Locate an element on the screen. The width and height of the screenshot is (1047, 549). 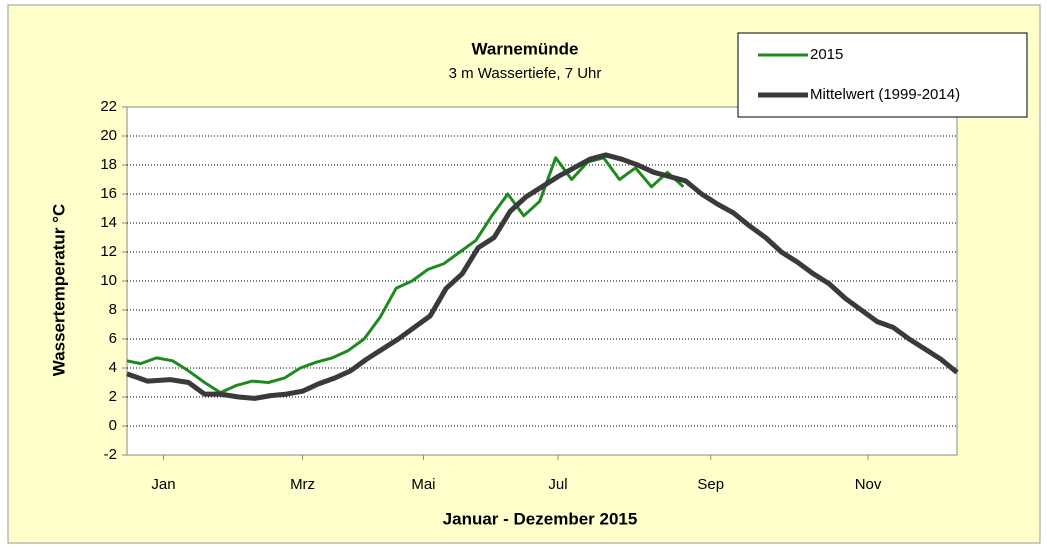
legend-label: 2015 is located at coordinates (826, 54).